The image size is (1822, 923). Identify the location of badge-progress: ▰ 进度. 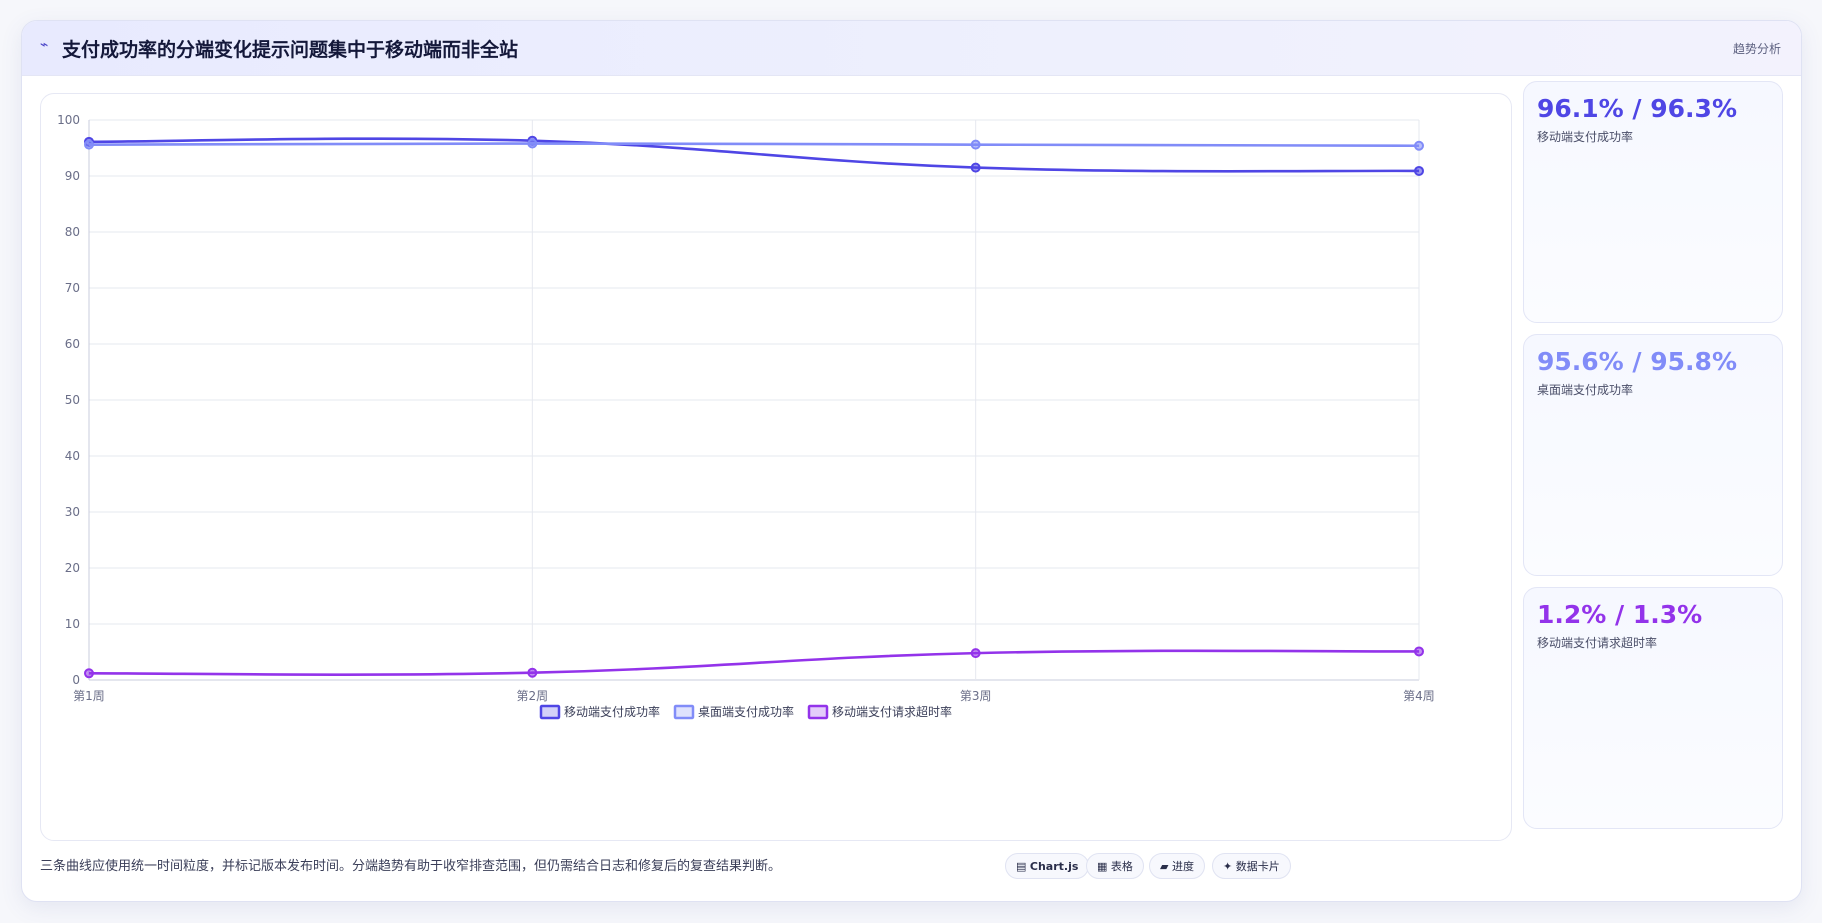
(1177, 866).